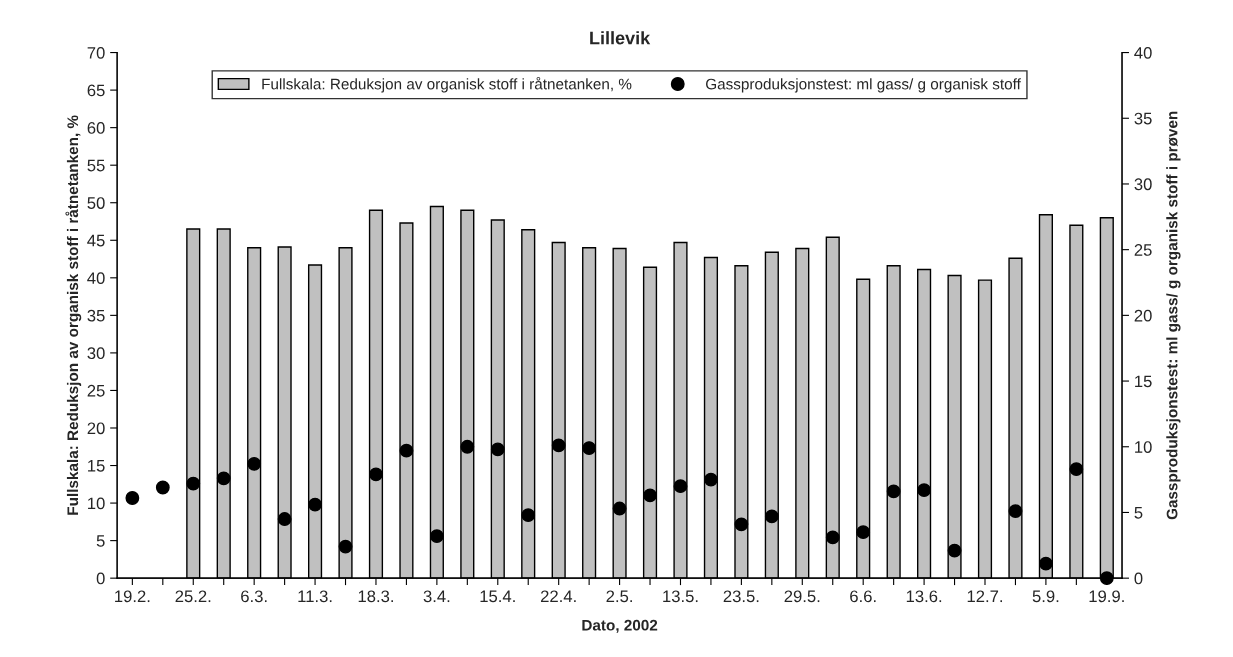  I want to click on y-tick-label: 0, so click(100, 578).